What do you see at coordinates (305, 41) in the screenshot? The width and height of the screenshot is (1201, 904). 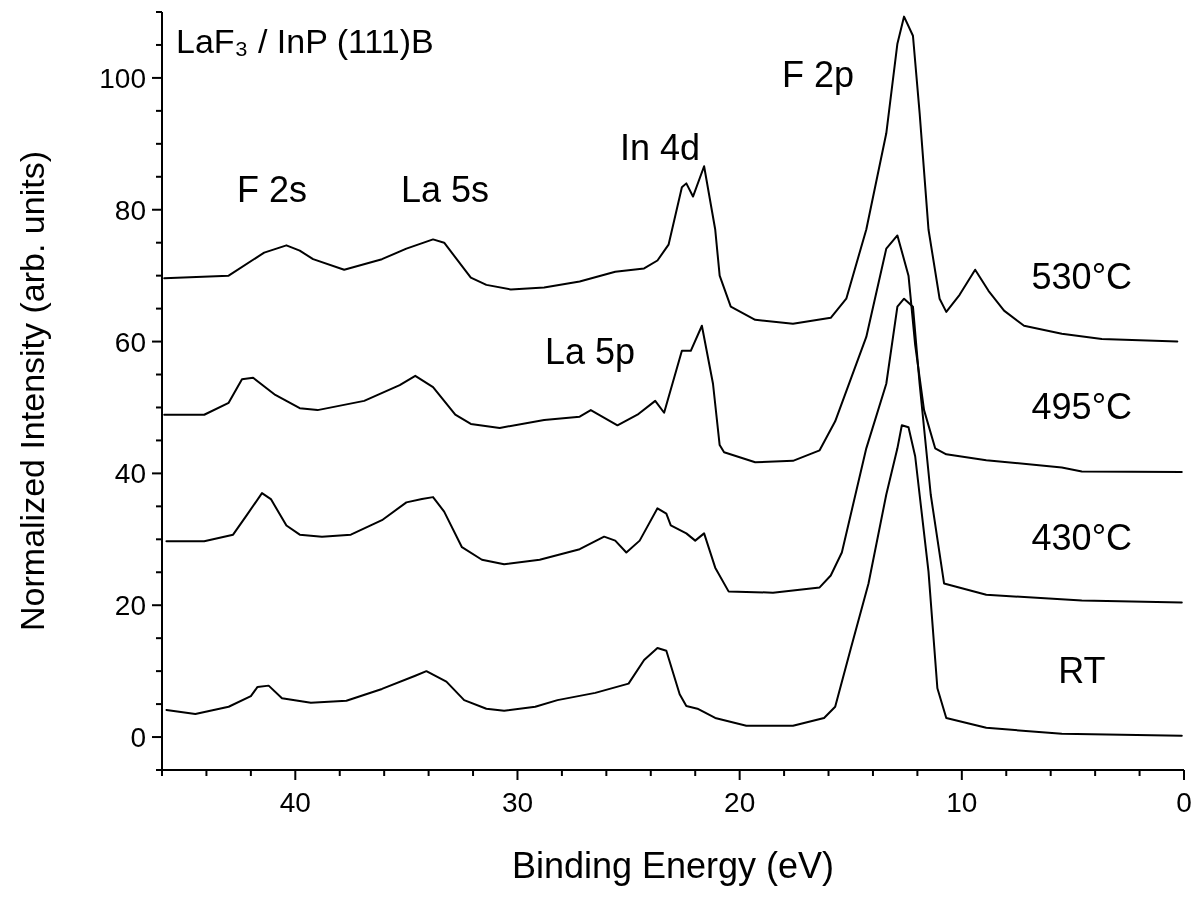 I see `chart-title: LaF₃ / InP (111)B` at bounding box center [305, 41].